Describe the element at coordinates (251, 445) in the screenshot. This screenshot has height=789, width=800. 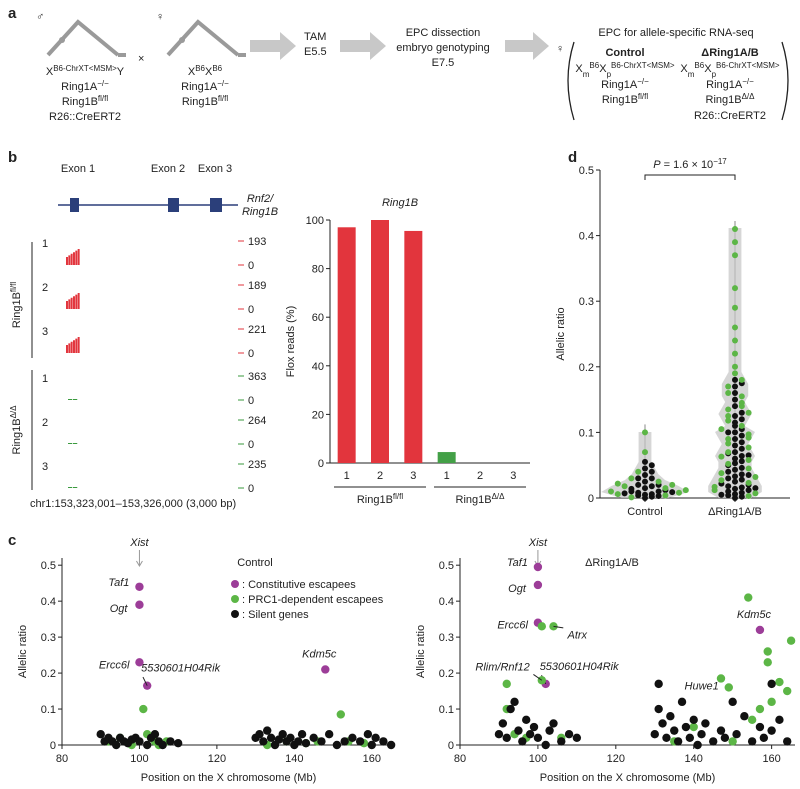
I see `track-zero: 0` at that location.